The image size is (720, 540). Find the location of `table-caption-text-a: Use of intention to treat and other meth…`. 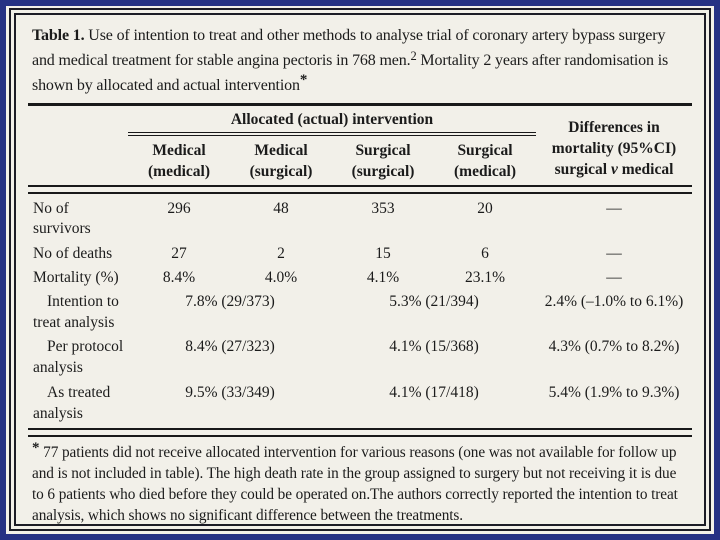

table-caption-text-a: Use of intention to treat and other meth… is located at coordinates (349, 48).